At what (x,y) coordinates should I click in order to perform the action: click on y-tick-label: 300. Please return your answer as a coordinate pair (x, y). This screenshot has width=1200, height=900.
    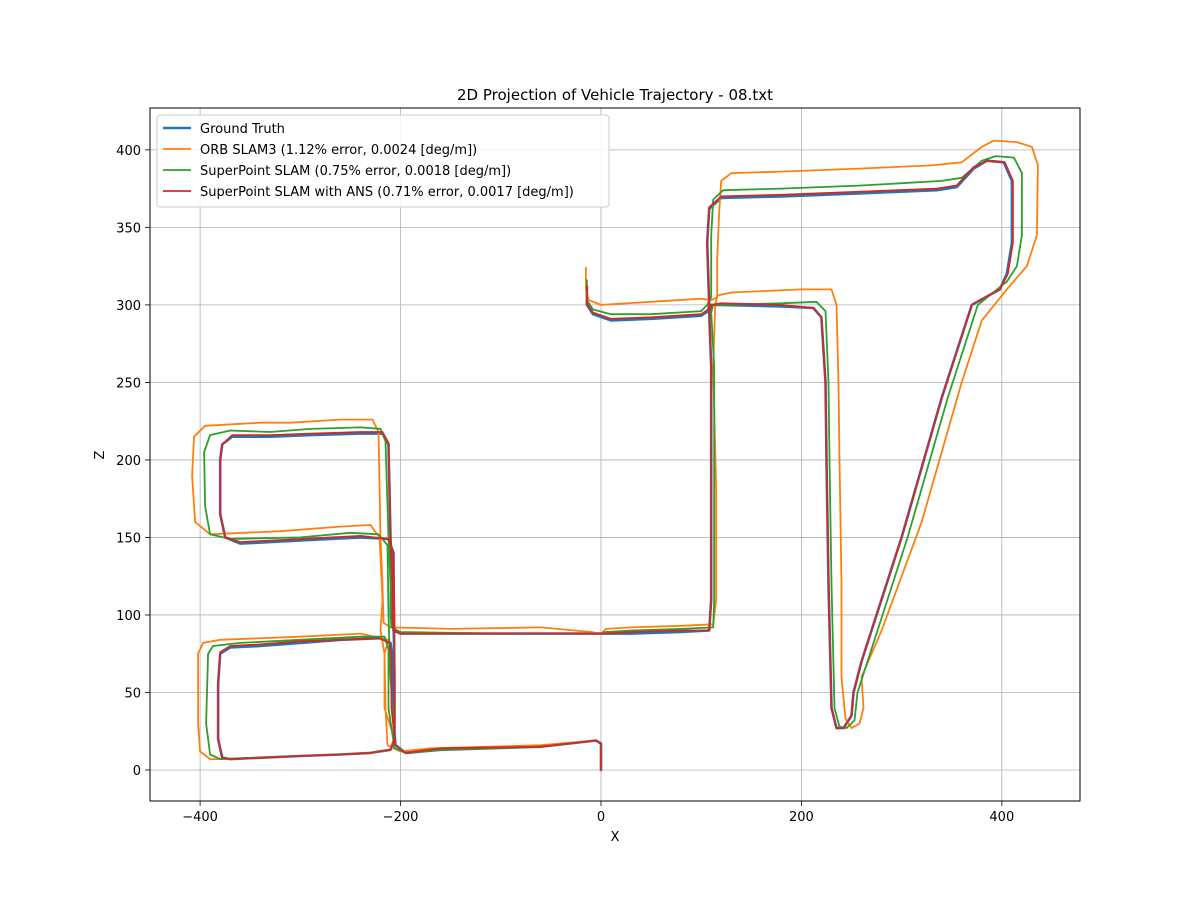
    Looking at the image, I should click on (128, 306).